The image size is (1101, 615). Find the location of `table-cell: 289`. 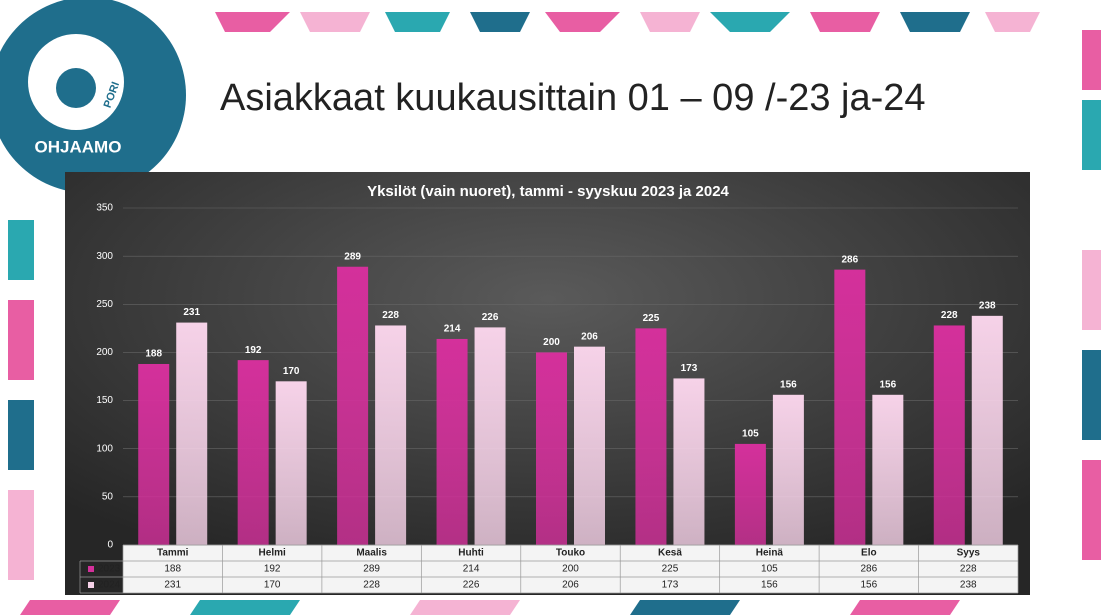

table-cell: 289 is located at coordinates (371, 569).